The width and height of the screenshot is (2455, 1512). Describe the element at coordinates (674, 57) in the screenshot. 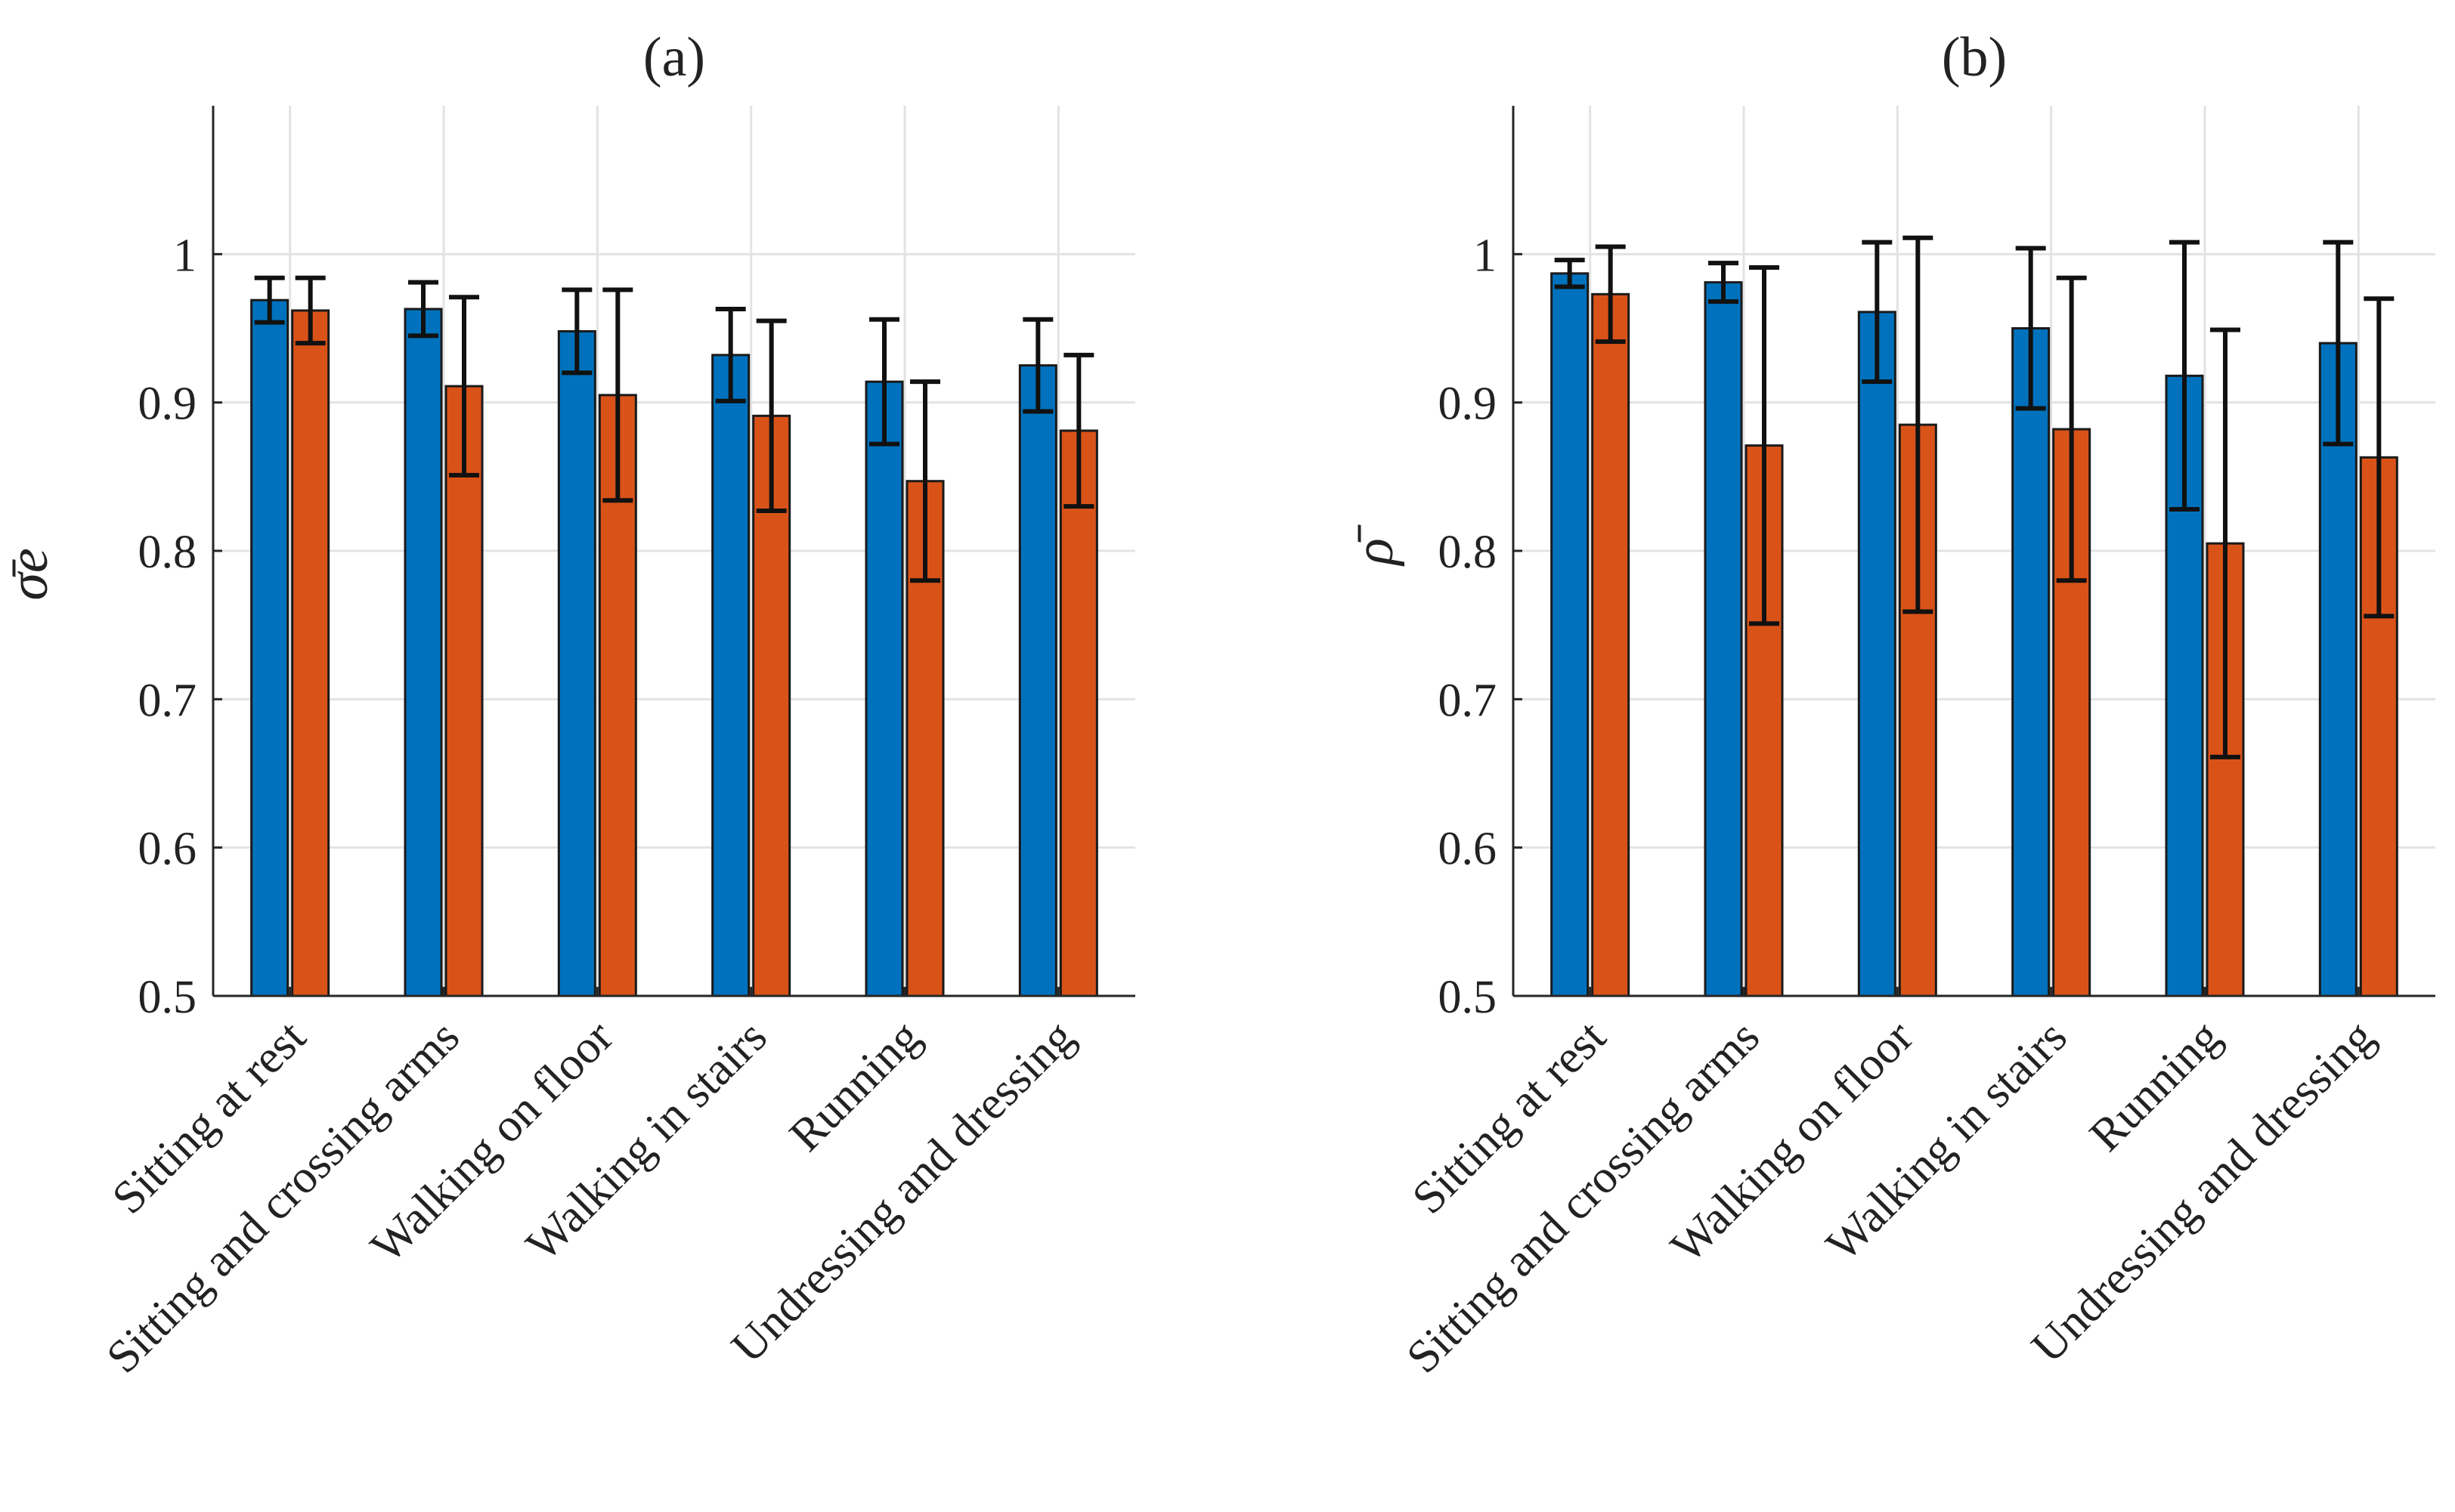

I see `chart-title: (a)` at that location.